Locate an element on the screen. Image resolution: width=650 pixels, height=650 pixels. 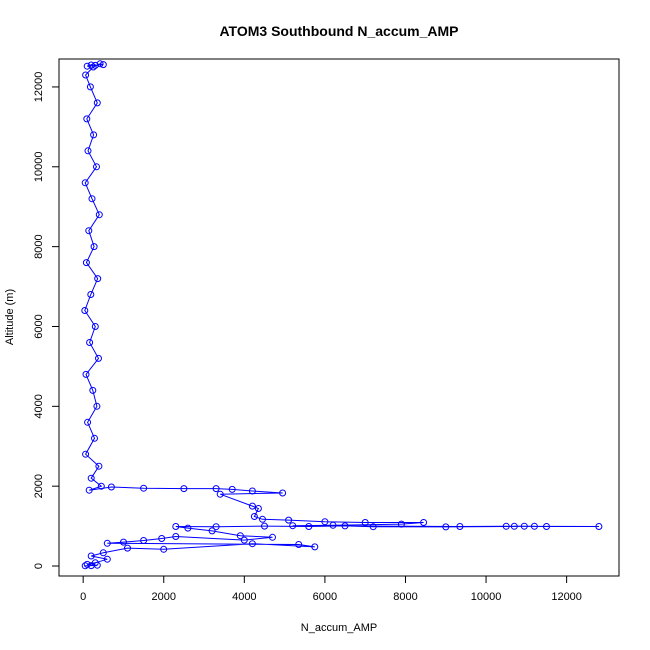
y-tick-label: 10000 is located at coordinates (39, 166).